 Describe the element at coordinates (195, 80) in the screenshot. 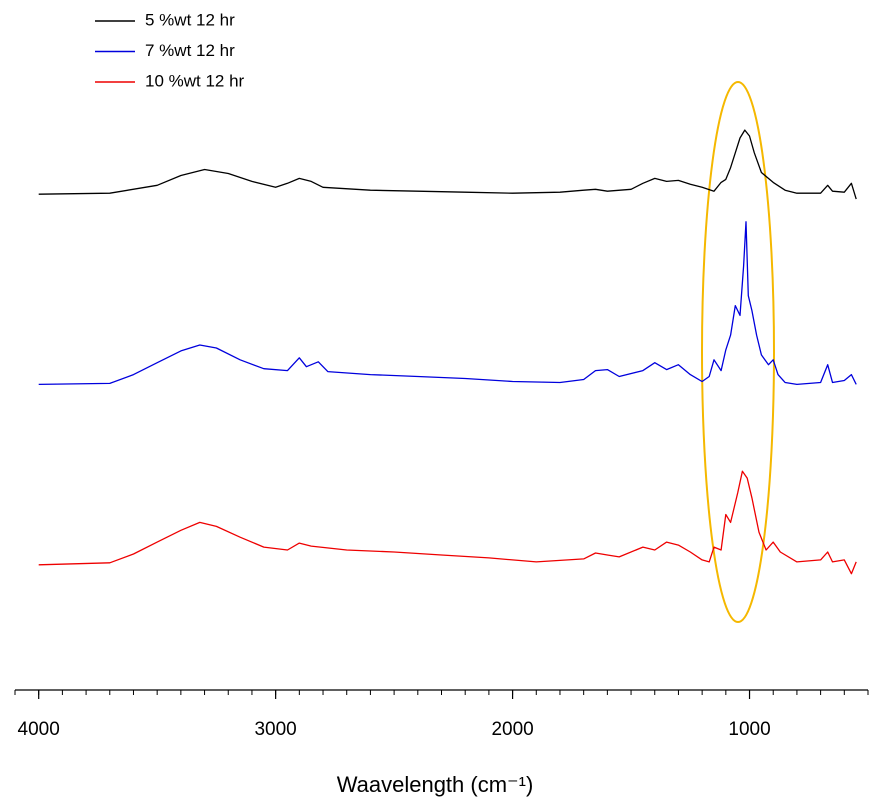

I see `legend-label: 10 %wt 12 hr` at that location.